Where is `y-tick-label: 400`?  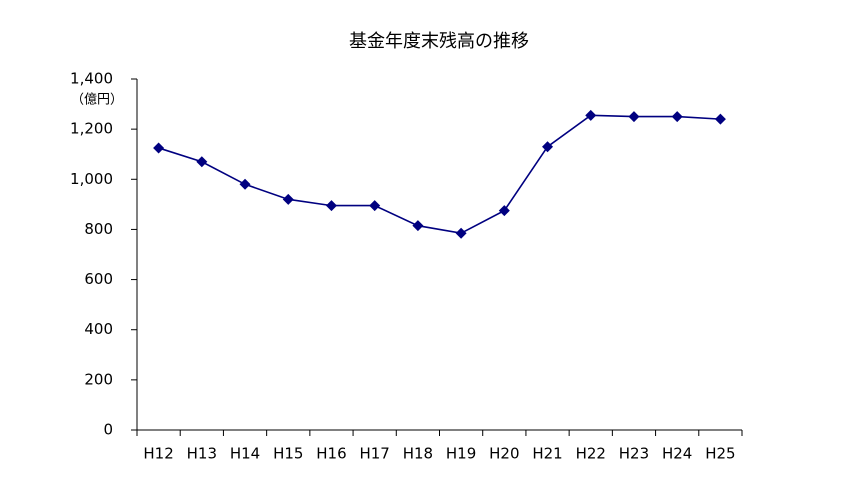
y-tick-label: 400 is located at coordinates (98, 329).